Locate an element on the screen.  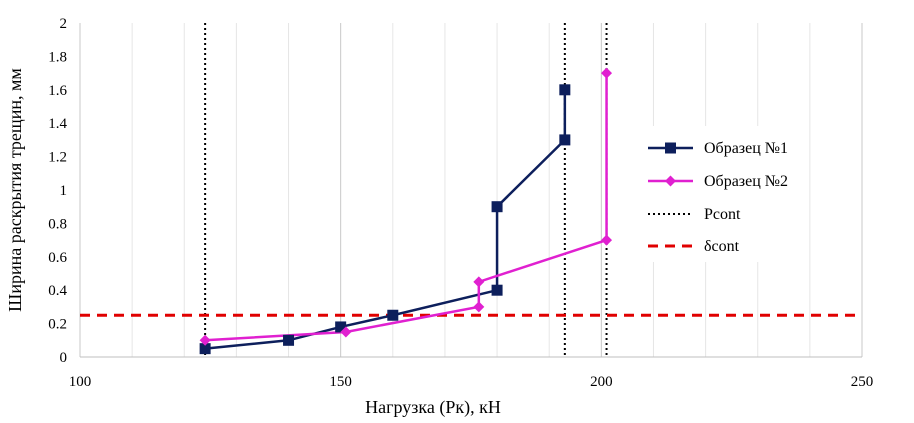
y-tick-label: 1.6 is located at coordinates (57, 91).